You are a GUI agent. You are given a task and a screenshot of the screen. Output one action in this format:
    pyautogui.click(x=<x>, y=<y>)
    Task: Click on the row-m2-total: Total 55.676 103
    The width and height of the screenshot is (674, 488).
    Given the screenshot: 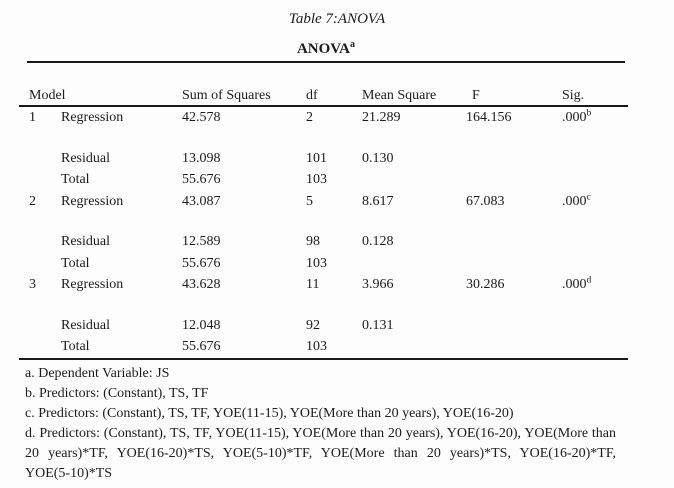 What is the action you would take?
    pyautogui.click(x=323, y=264)
    